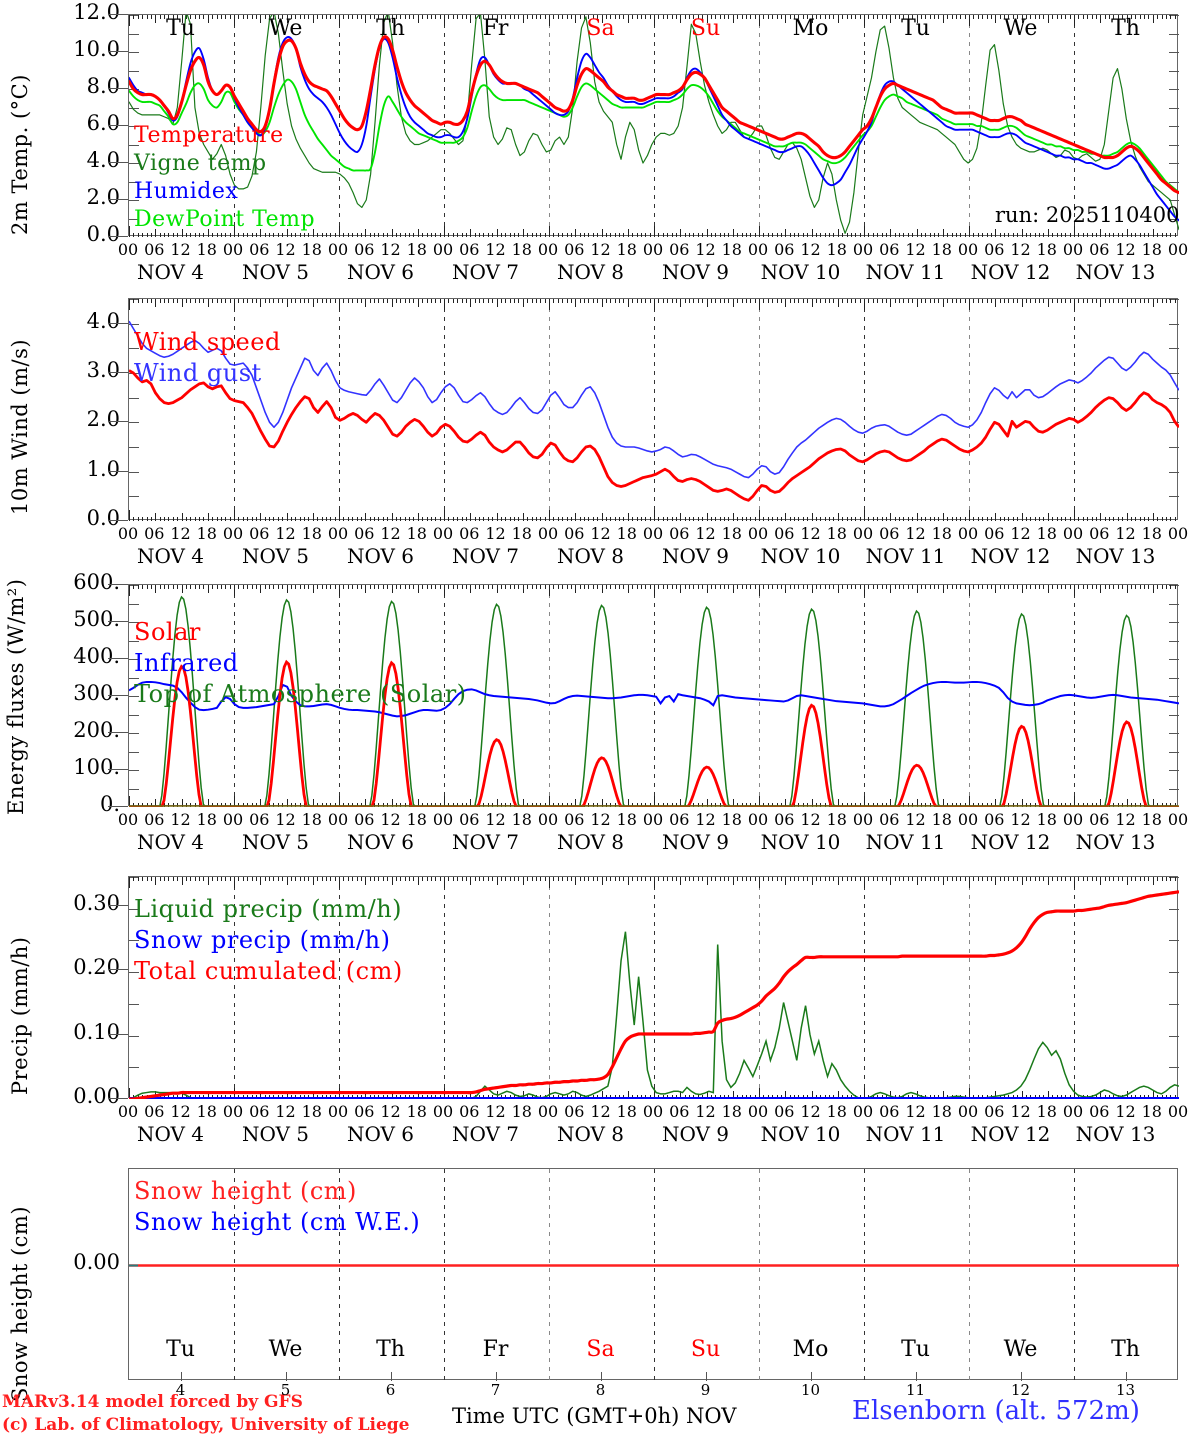 The height and width of the screenshot is (1440, 1194). Describe the element at coordinates (390, 28) in the screenshot. I see `day-label-top: Th` at that location.